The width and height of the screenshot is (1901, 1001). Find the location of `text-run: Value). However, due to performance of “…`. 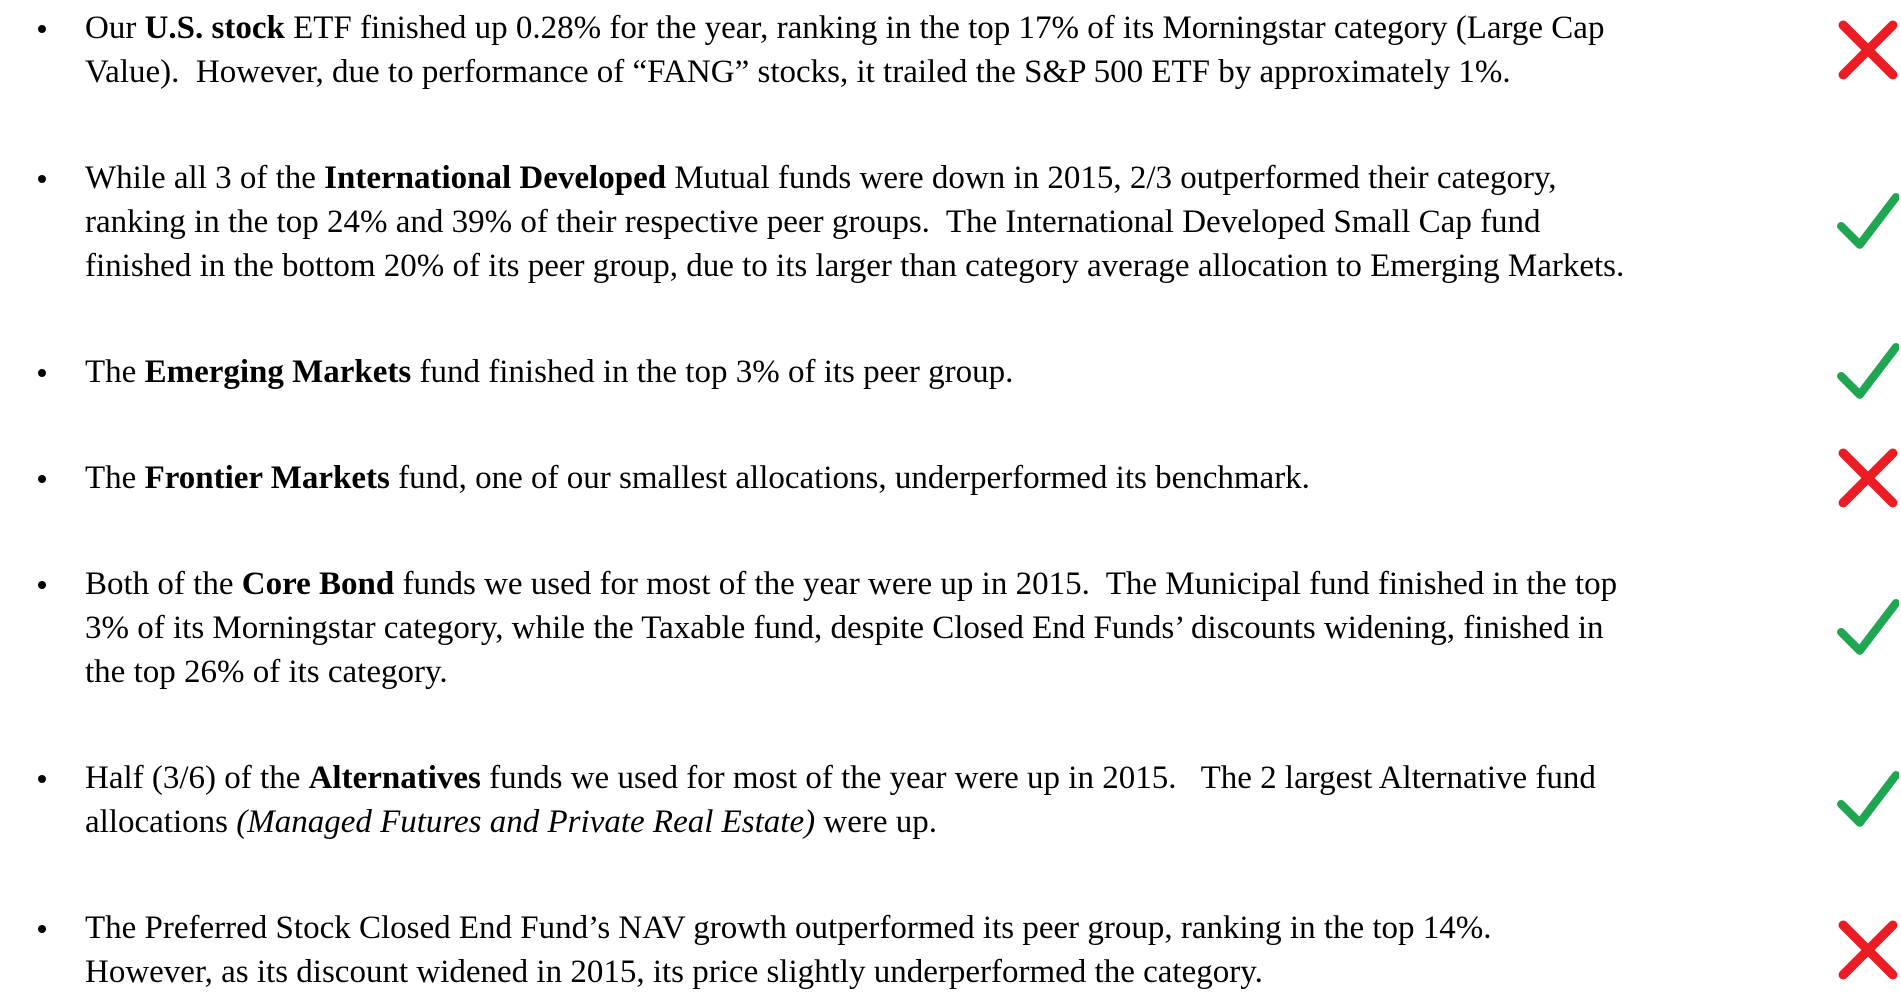

text-run: Value). However, due to performance of “… is located at coordinates (798, 72).